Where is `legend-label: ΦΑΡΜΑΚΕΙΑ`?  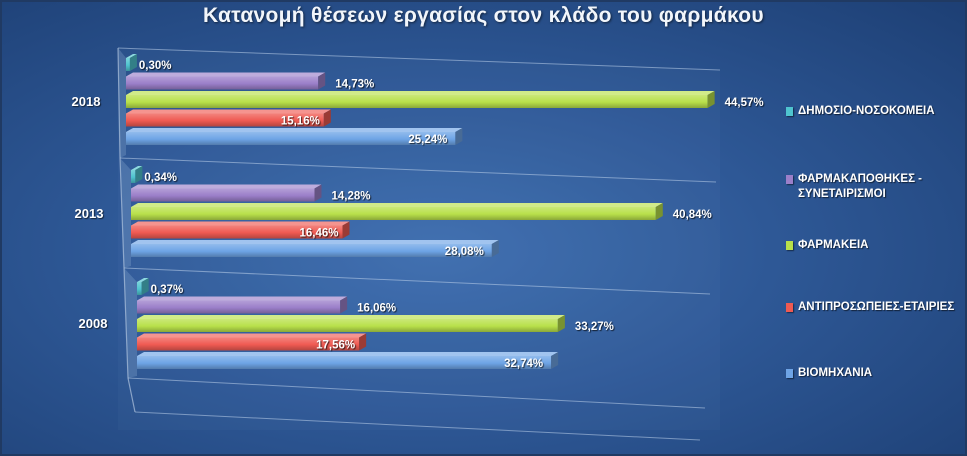 legend-label: ΦΑΡΜΑΚΕΙΑ is located at coordinates (833, 245).